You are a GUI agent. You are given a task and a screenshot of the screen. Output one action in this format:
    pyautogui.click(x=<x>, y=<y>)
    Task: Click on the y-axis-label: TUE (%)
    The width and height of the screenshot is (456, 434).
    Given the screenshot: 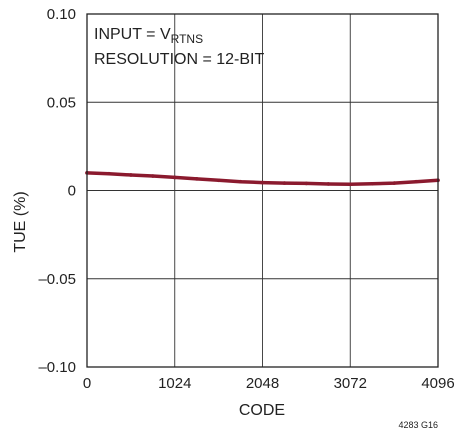 What is the action you would take?
    pyautogui.click(x=20, y=221)
    